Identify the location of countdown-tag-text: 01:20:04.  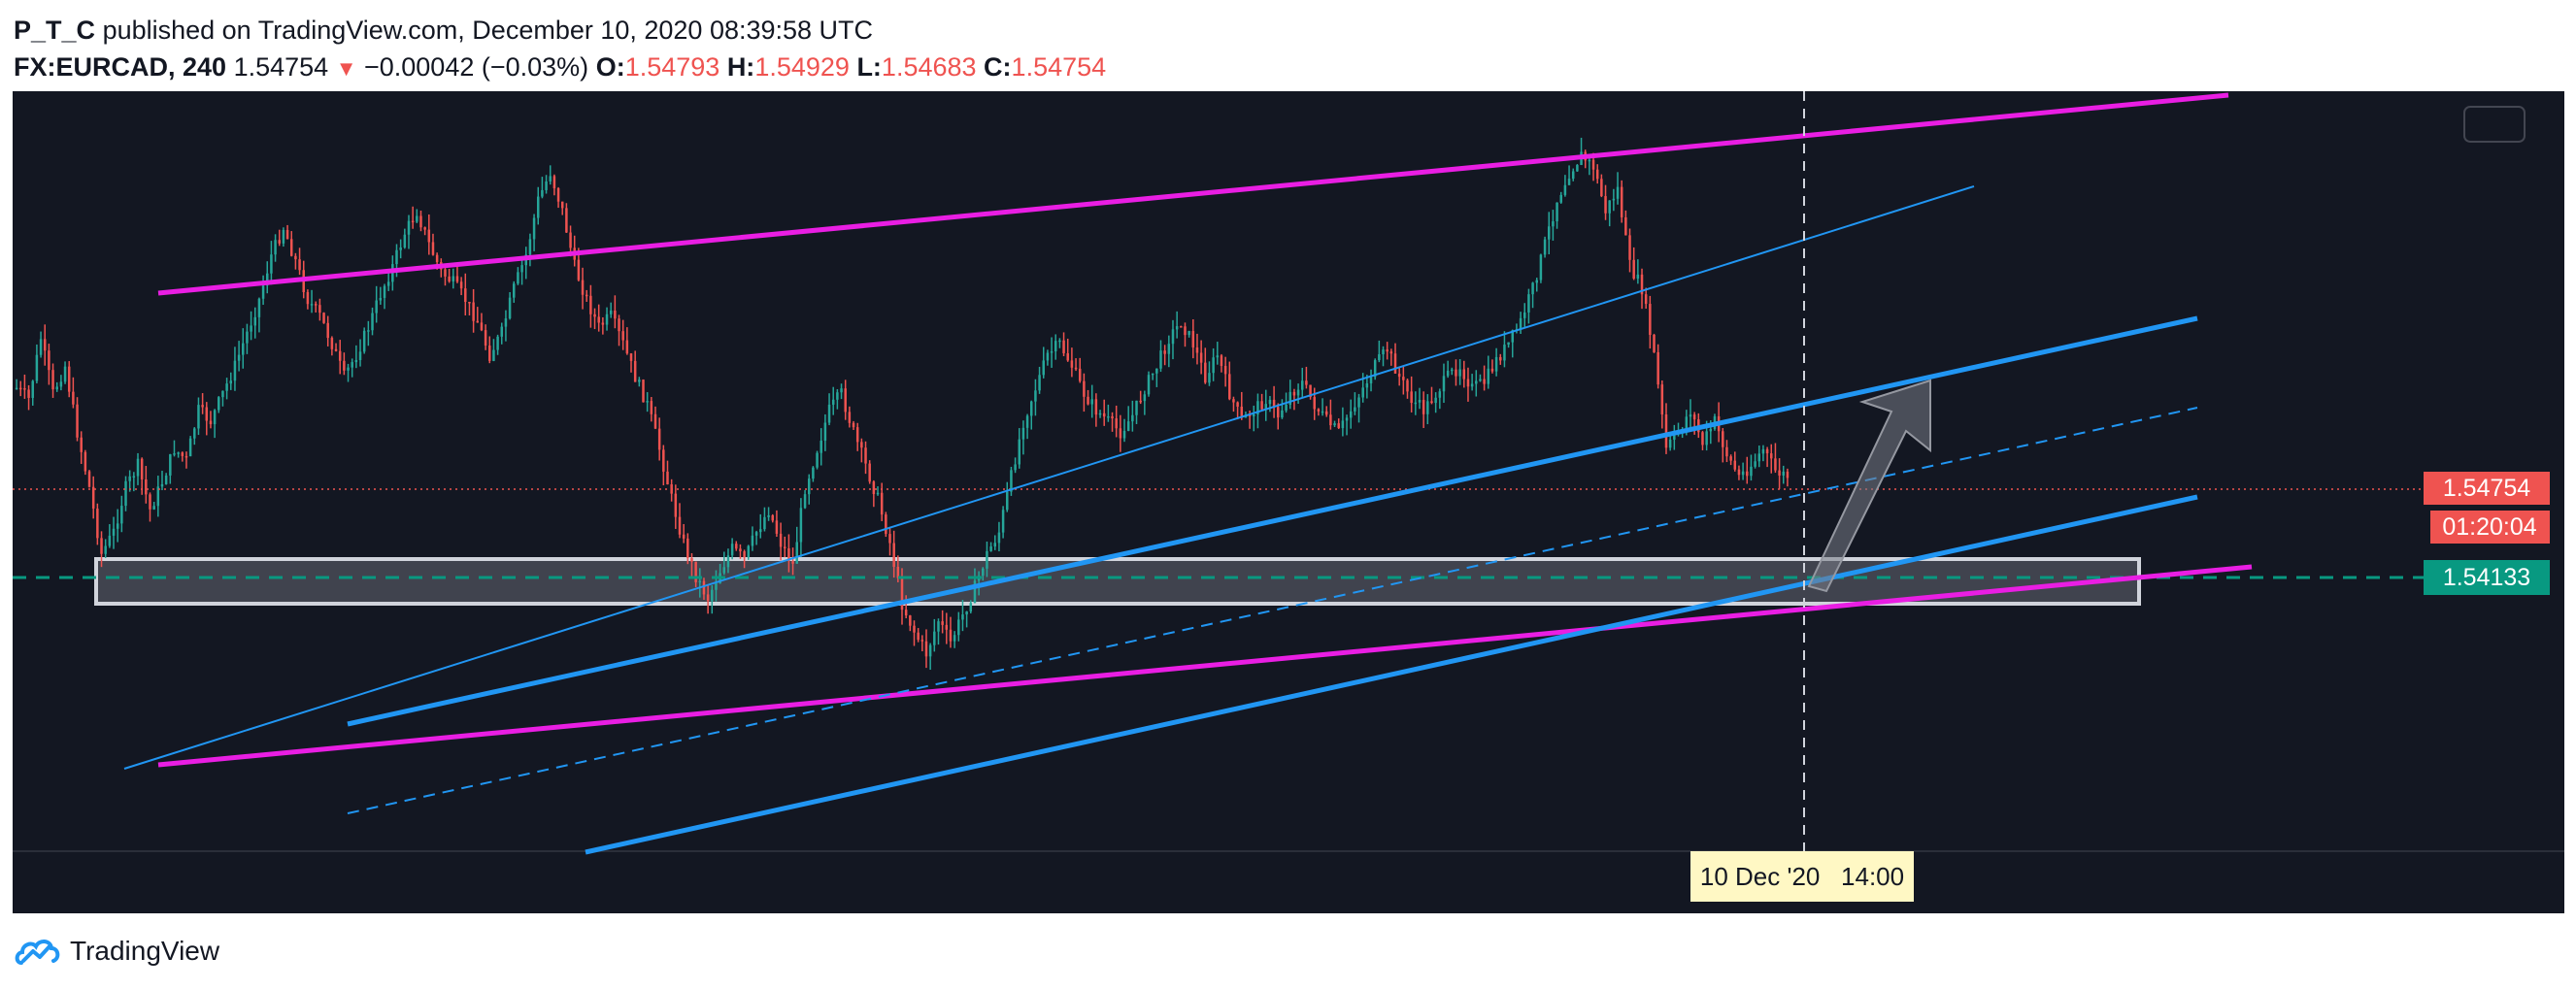
(2489, 527).